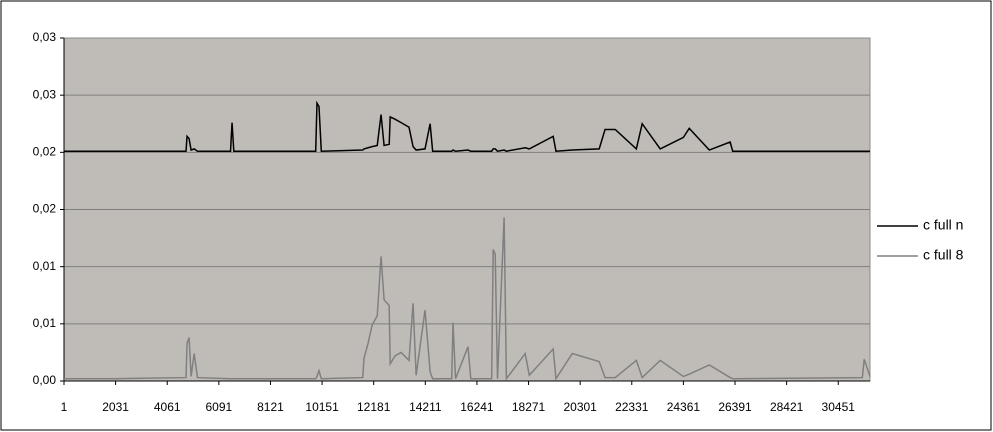  What do you see at coordinates (115, 407) in the screenshot?
I see `x-tick-label: 2031` at bounding box center [115, 407].